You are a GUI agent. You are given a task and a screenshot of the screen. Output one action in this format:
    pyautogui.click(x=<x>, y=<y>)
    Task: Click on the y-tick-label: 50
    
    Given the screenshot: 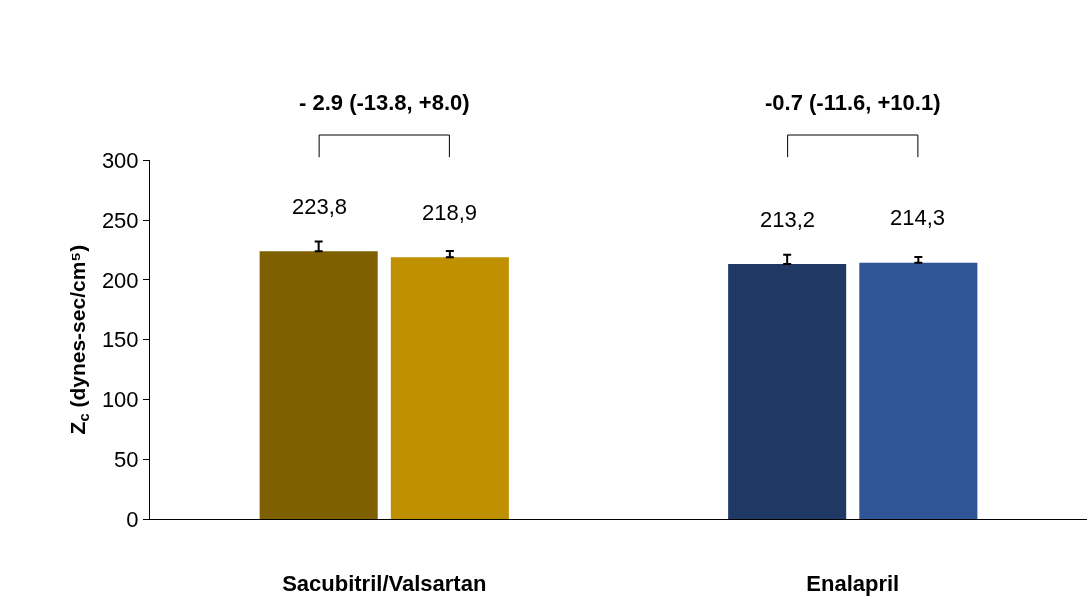 What is the action you would take?
    pyautogui.click(x=126, y=459)
    